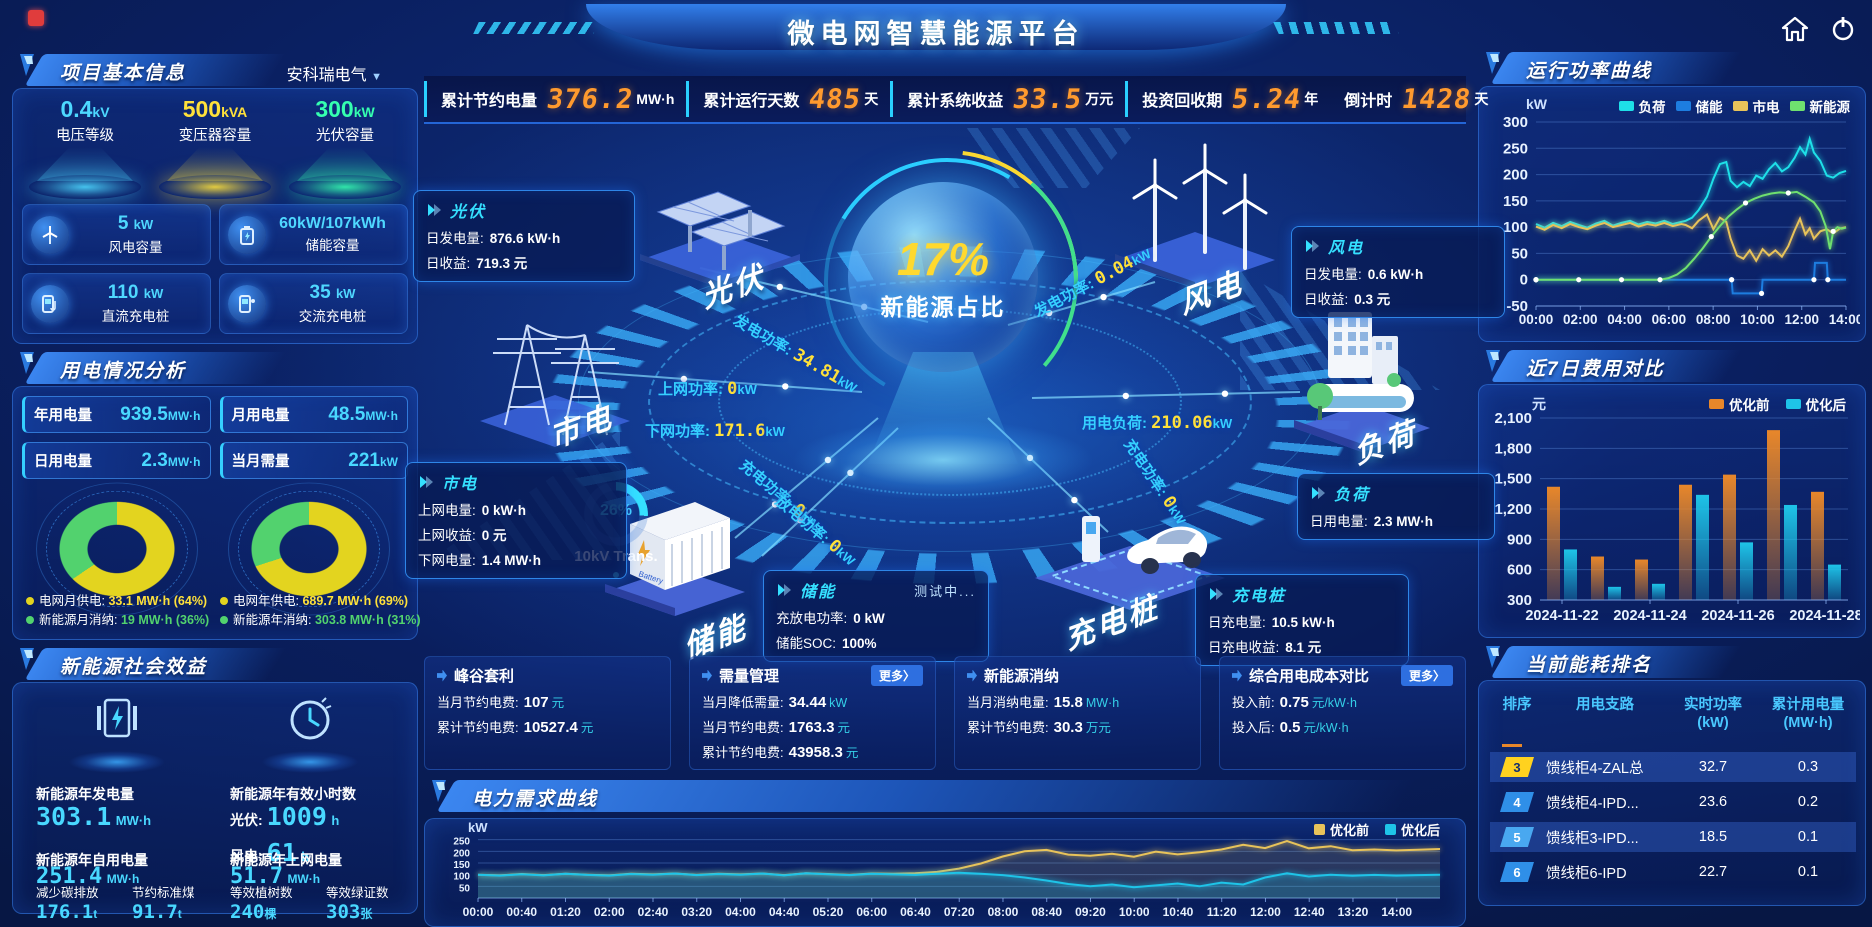  I want to click on record-indicator-icon, so click(36, 18).